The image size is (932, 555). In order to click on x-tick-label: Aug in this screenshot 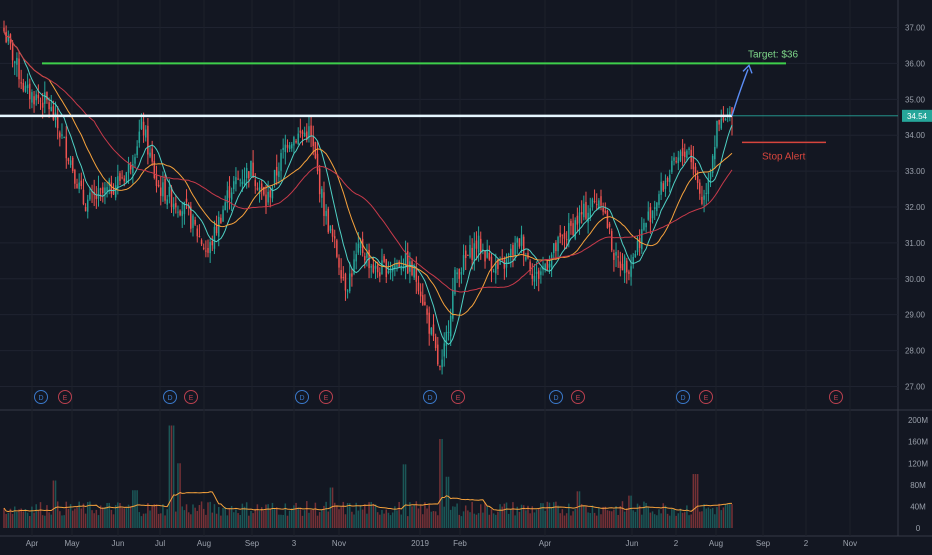, I will do `click(716, 543)`.